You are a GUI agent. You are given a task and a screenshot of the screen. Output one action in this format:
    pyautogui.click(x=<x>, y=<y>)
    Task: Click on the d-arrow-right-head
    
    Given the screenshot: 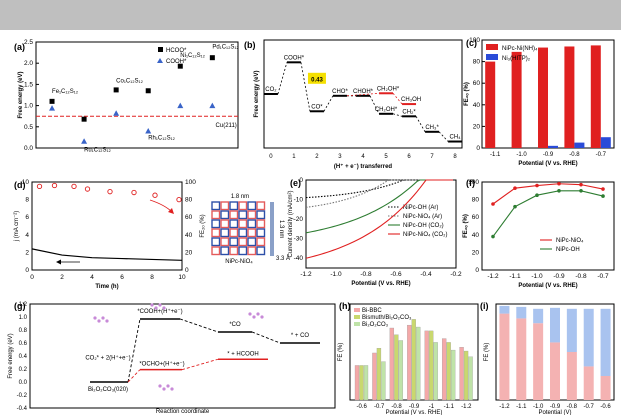 What is the action you would take?
    pyautogui.click(x=171, y=211)
    